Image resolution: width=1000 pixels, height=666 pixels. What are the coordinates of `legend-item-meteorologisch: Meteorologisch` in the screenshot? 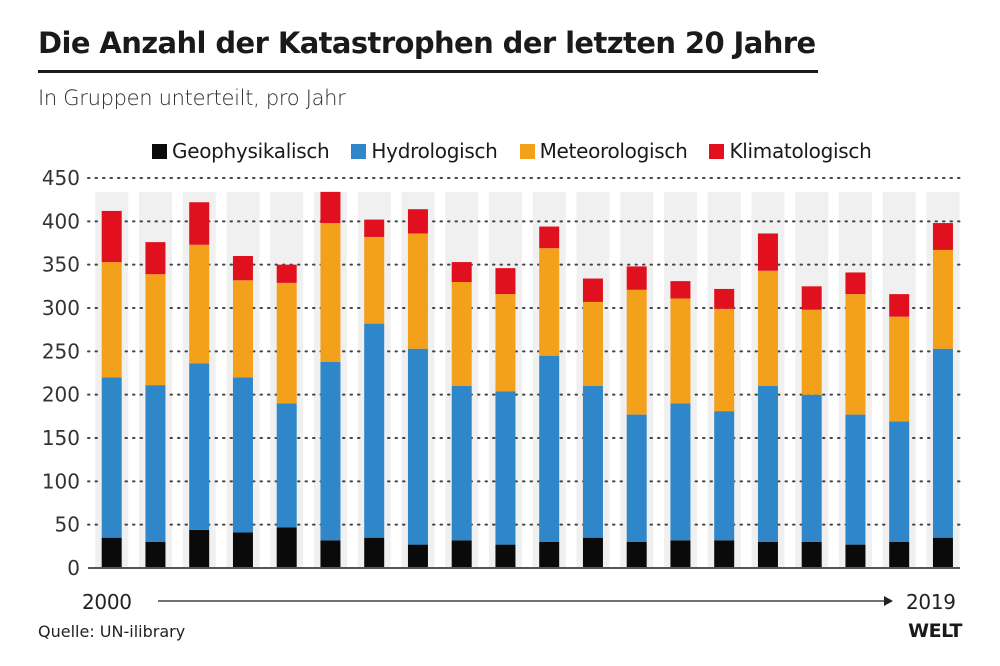 It's located at (603, 151).